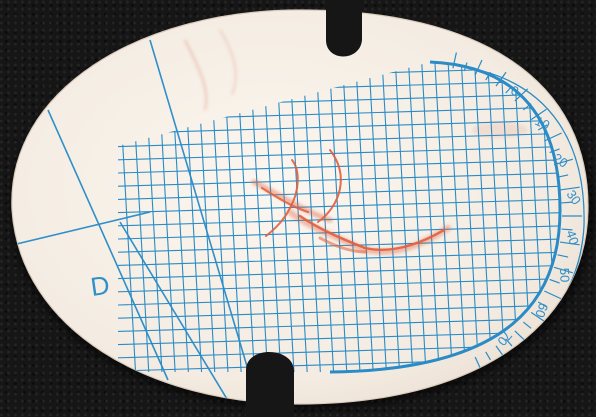  I want to click on scale-label: 10, so click(542, 123).